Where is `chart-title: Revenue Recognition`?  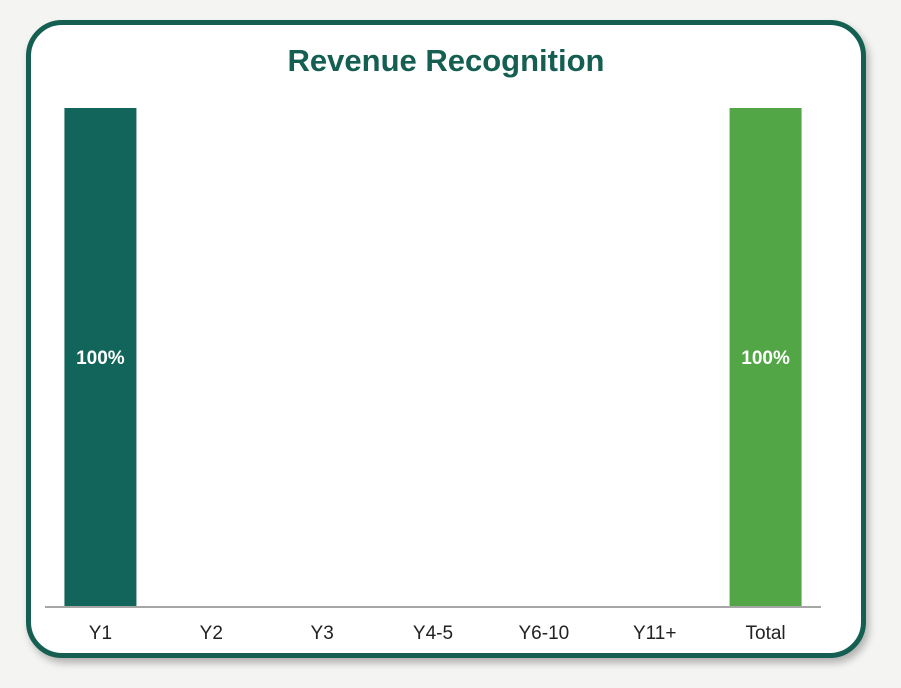
chart-title: Revenue Recognition is located at coordinates (446, 60).